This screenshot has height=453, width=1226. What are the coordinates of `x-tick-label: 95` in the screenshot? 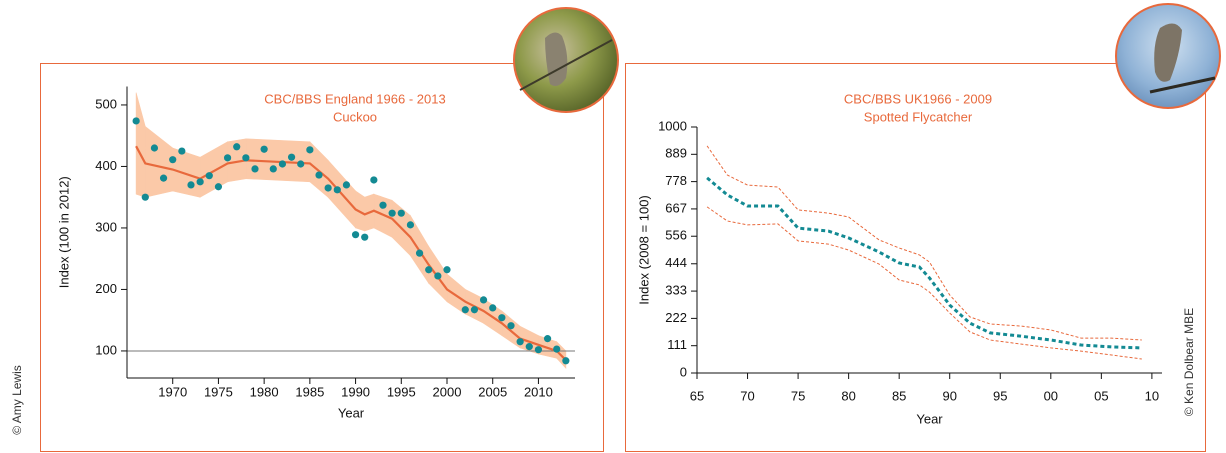 It's located at (1000, 395).